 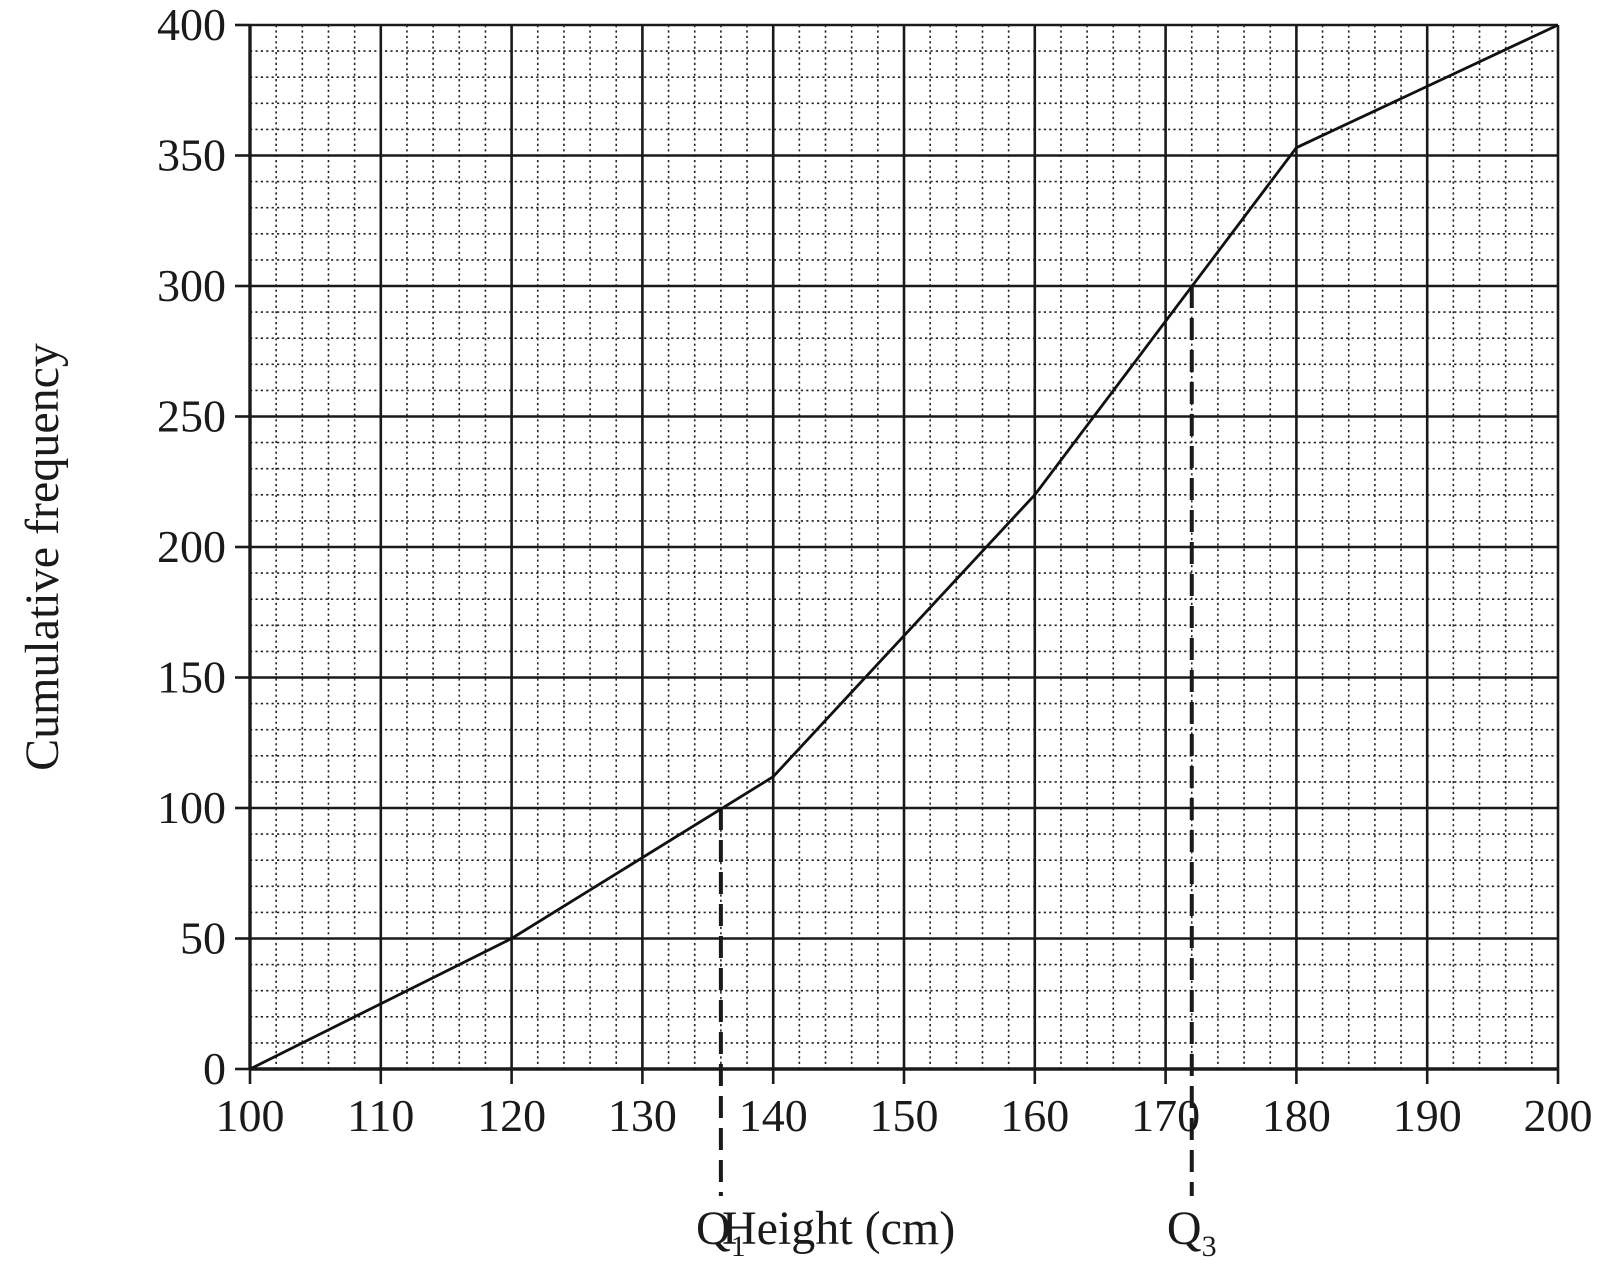 I want to click on x-tick-label: 130, so click(x=642, y=1115).